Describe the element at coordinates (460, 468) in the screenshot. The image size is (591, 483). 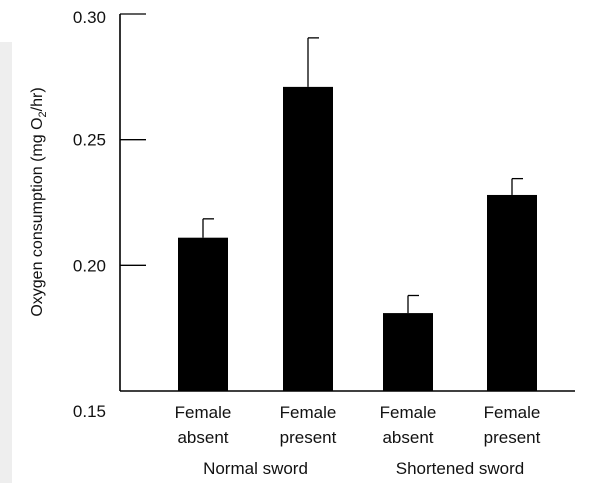
I see `group-label: Shortened sword` at that location.